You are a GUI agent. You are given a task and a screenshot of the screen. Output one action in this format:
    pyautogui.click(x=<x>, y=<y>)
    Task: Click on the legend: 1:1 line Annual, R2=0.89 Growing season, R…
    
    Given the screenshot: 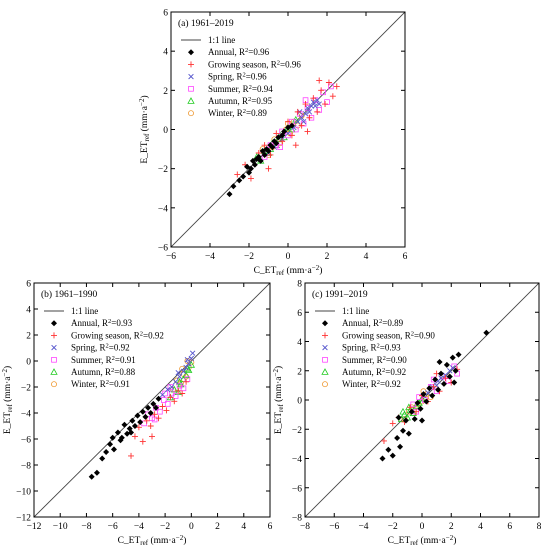 What is the action you would take?
    pyautogui.click(x=375, y=347)
    